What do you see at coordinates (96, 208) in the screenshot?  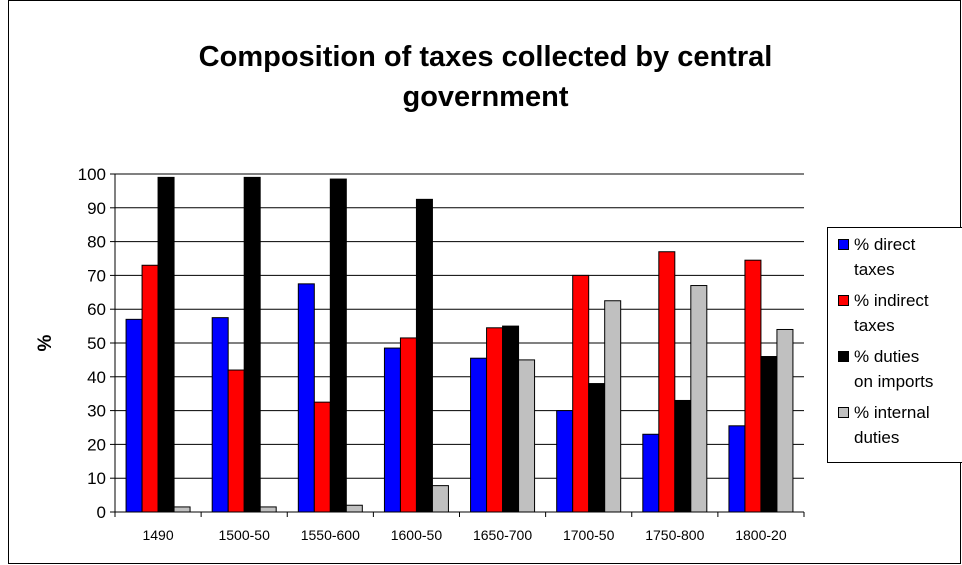 I see `y-tick-label: 90` at bounding box center [96, 208].